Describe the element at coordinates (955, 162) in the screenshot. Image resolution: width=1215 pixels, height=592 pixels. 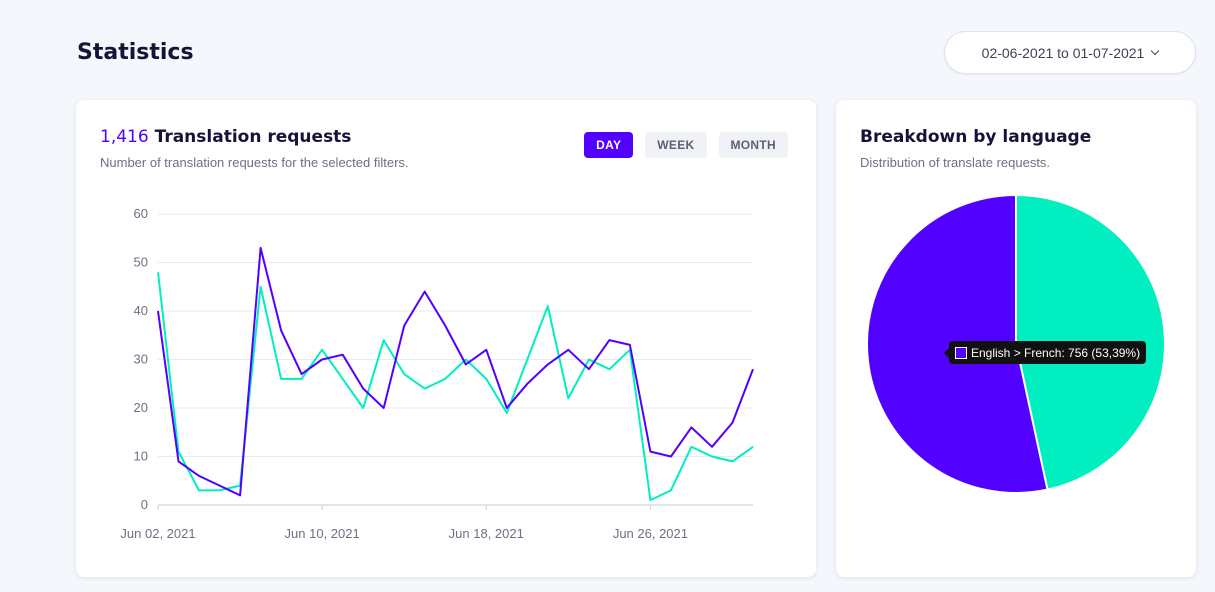
I see `card-subtitle: Distribution of translate requests.` at that location.